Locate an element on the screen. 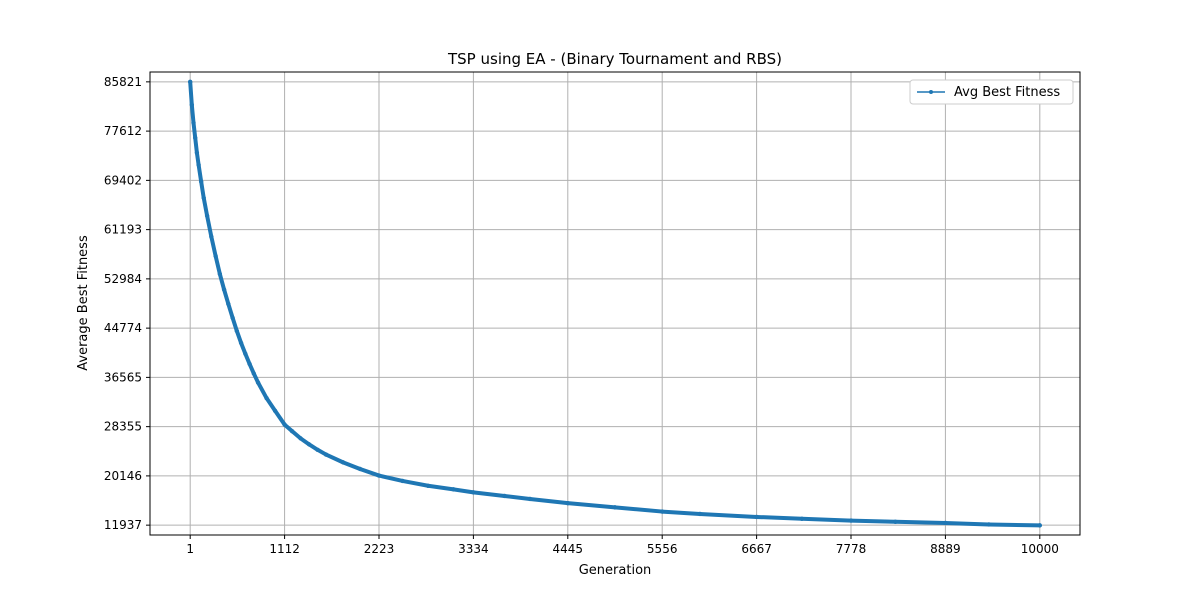 The height and width of the screenshot is (600, 1200). y-tick-label: 69402 is located at coordinates (123, 180).